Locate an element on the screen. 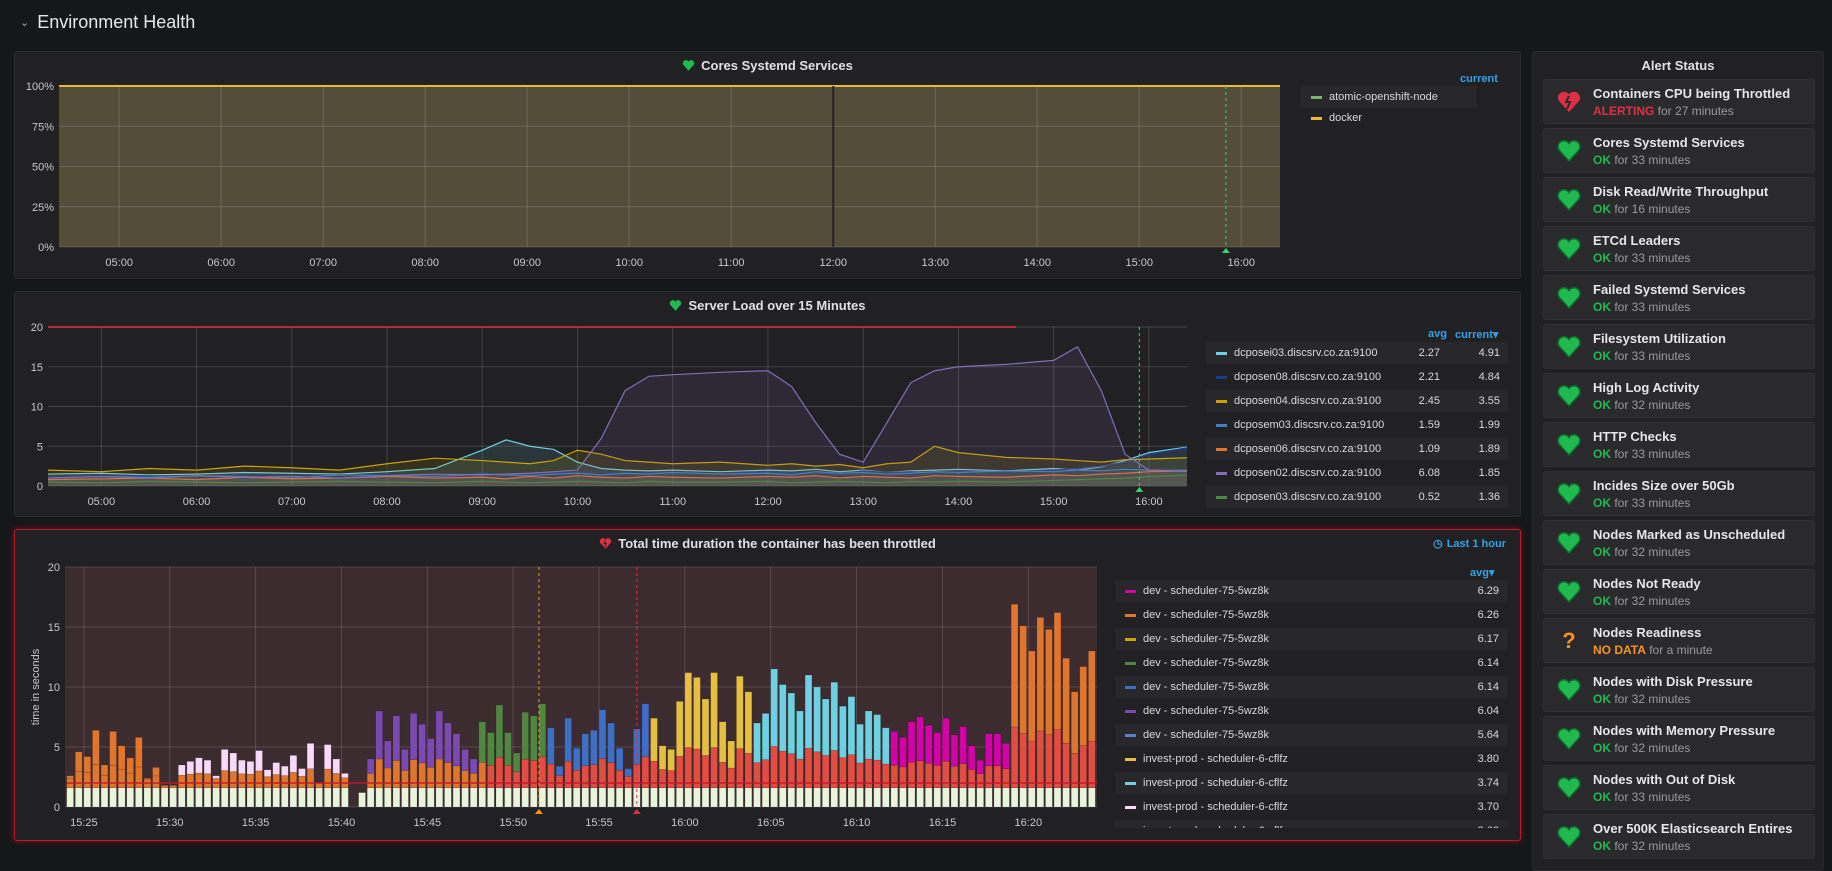  panel-title: Server Load over 15 Minutes is located at coordinates (767, 305).